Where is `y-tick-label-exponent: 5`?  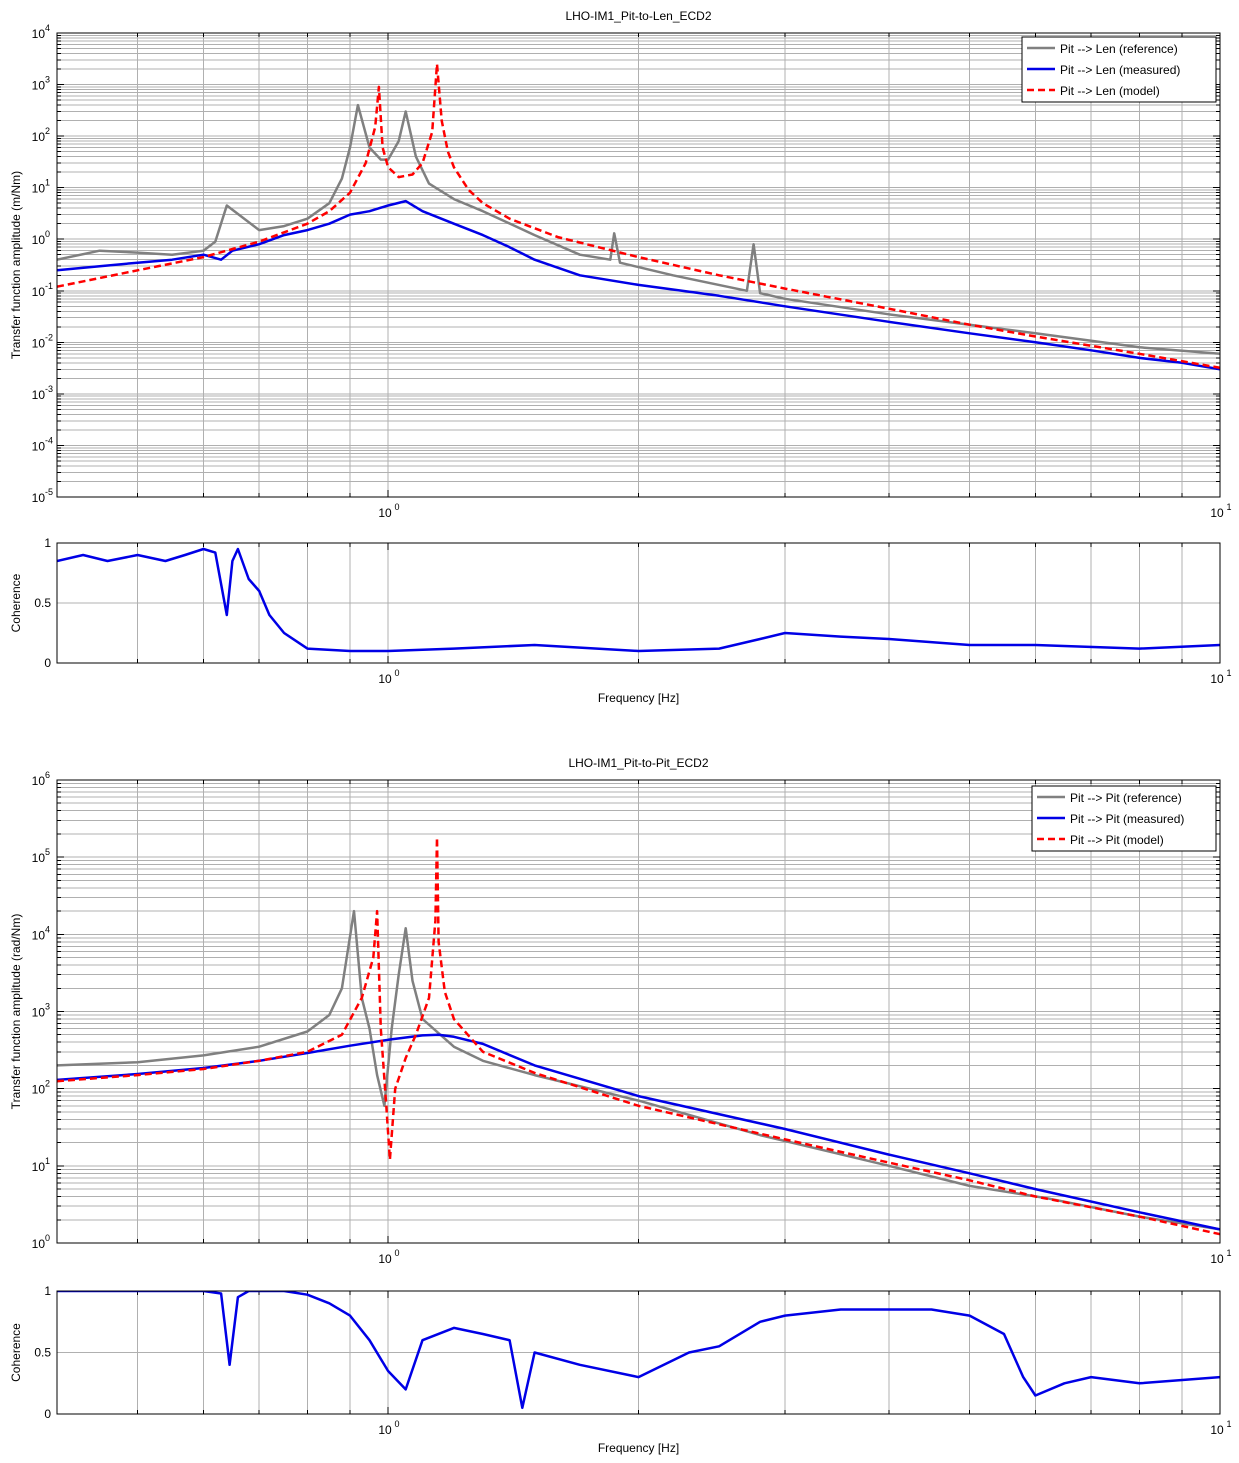 y-tick-label-exponent: 5 is located at coordinates (47, 852).